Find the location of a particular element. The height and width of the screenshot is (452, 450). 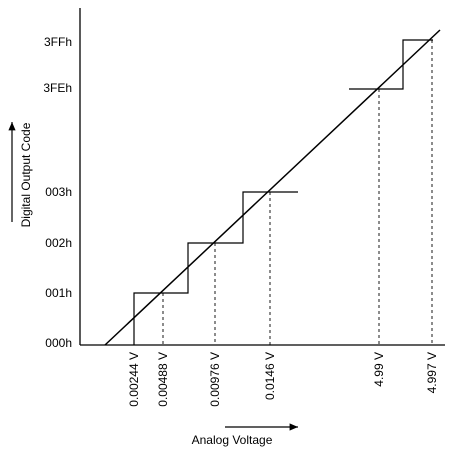

y-label: 002h is located at coordinates (58, 243).